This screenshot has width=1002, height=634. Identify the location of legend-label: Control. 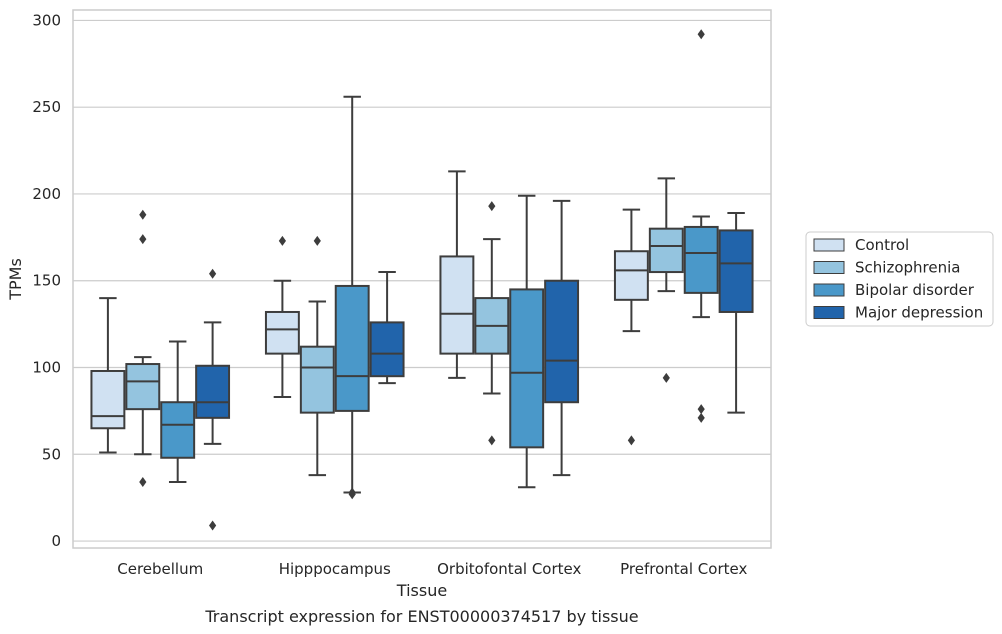
(882, 245).